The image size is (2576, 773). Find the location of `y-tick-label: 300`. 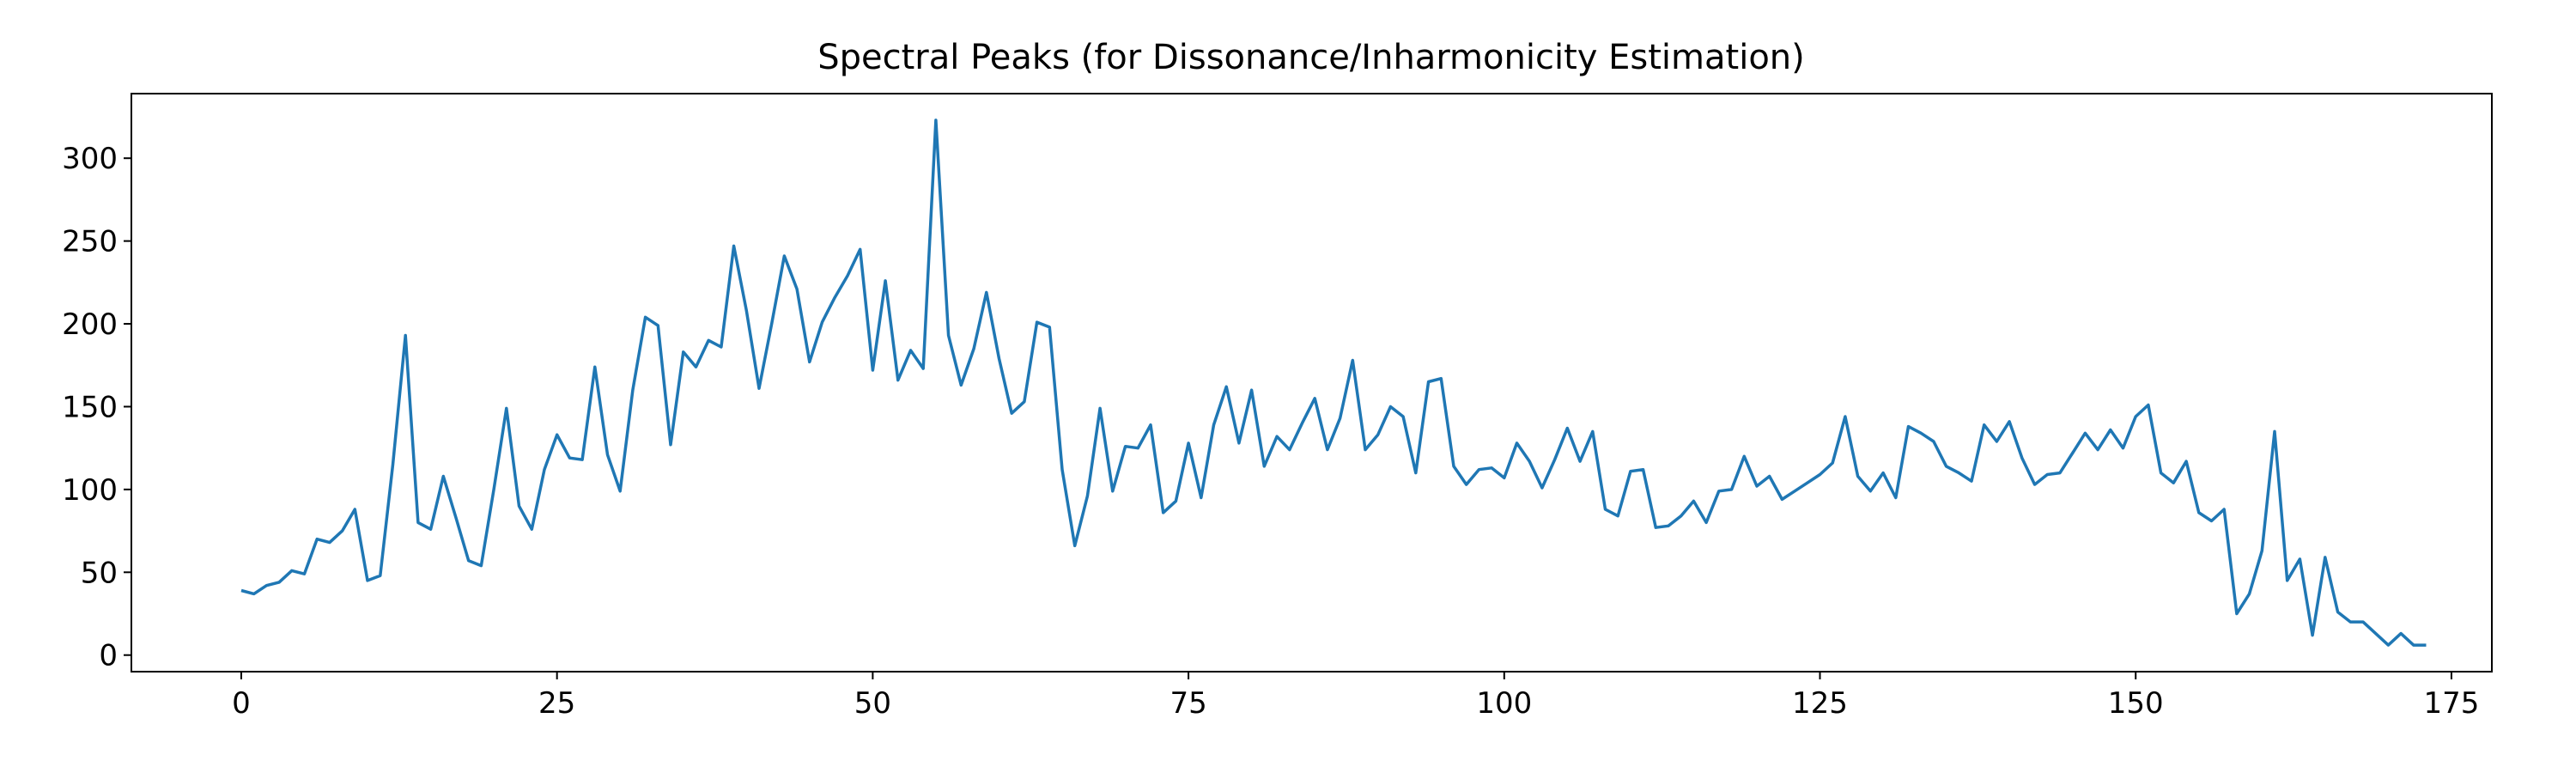

y-tick-label: 300 is located at coordinates (90, 159).